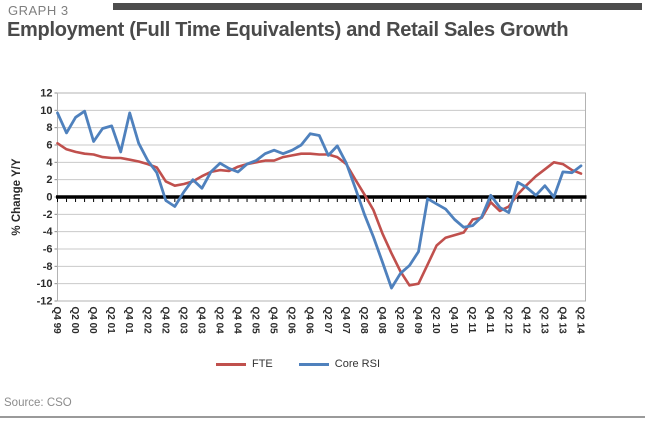 The width and height of the screenshot is (650, 423). I want to click on x-tick-label: Q4 99, so click(56, 321).